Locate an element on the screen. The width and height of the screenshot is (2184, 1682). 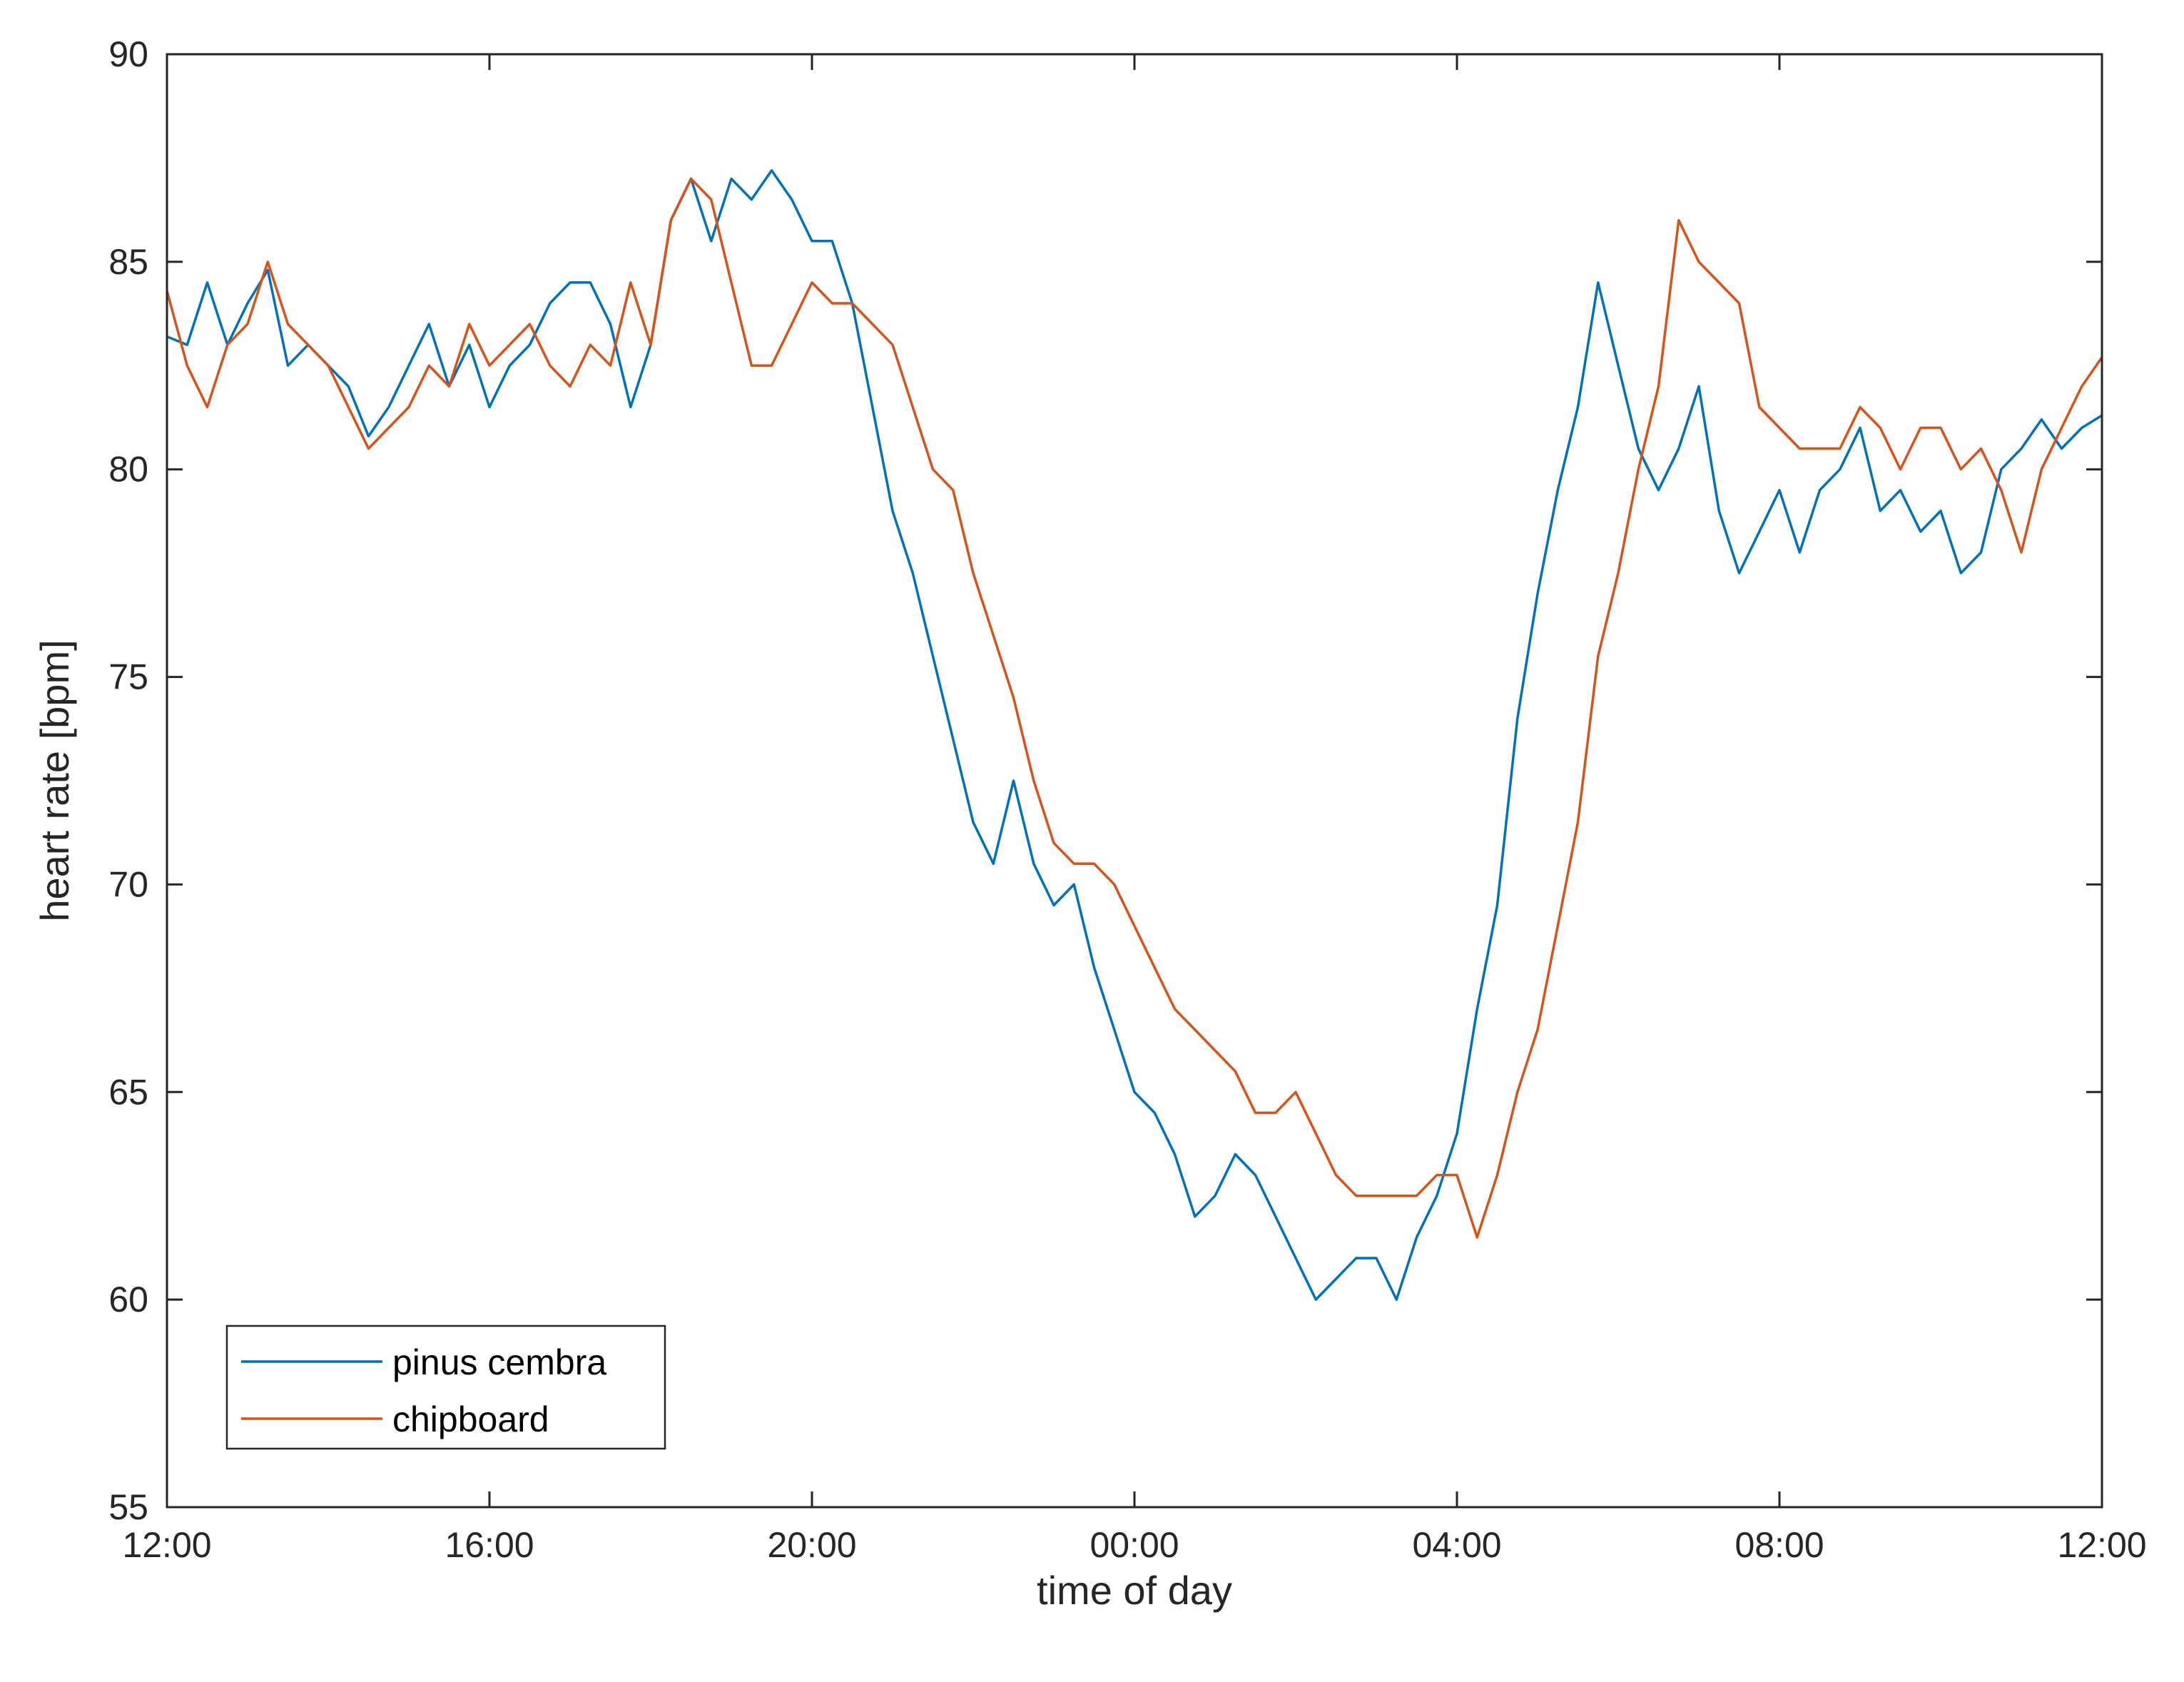
legend-label-pinus-cembra: pinus cembra is located at coordinates (499, 1362).